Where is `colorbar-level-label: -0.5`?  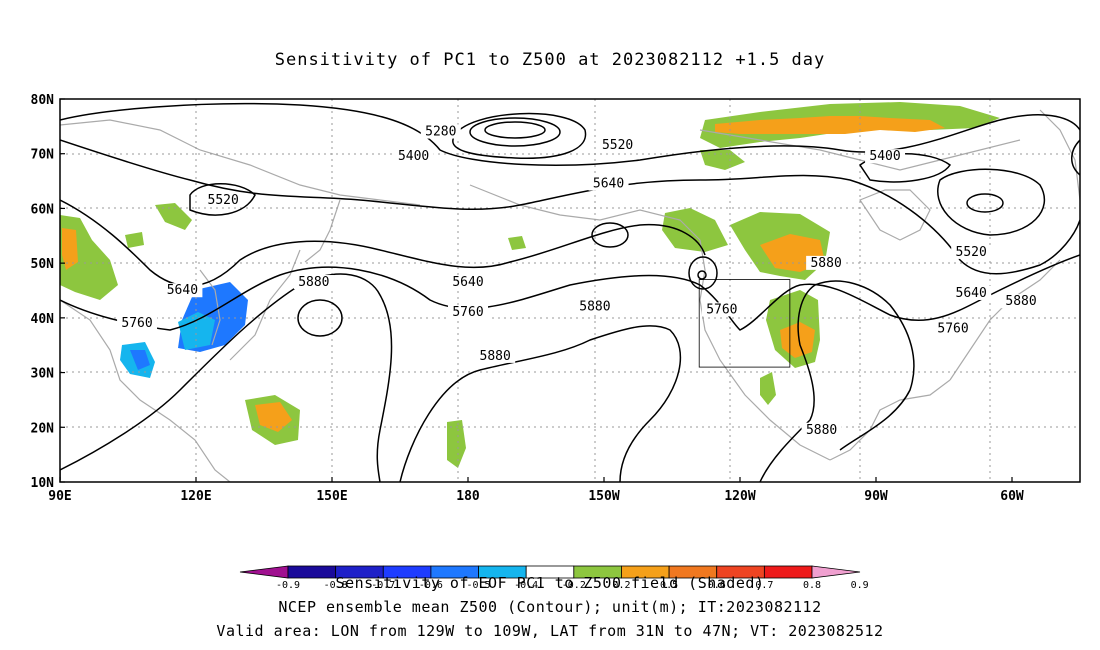
colorbar-level-label: -0.5 is located at coordinates (478, 585).